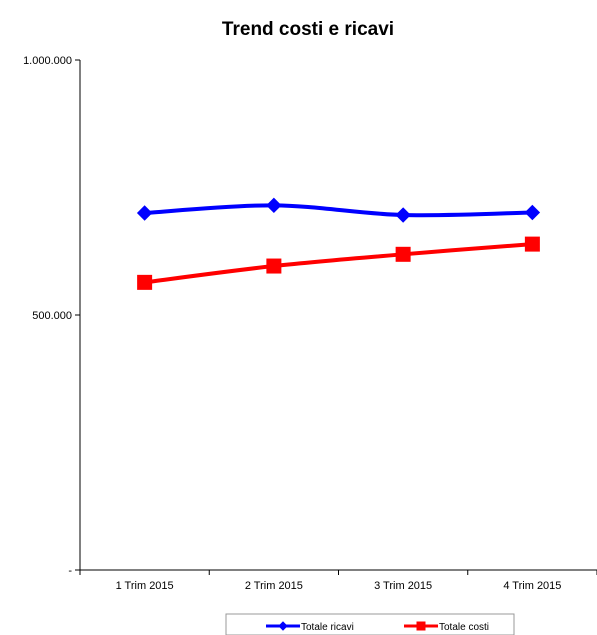  Describe the element at coordinates (338, 263) in the screenshot. I see `series-line-totale-costi` at that location.